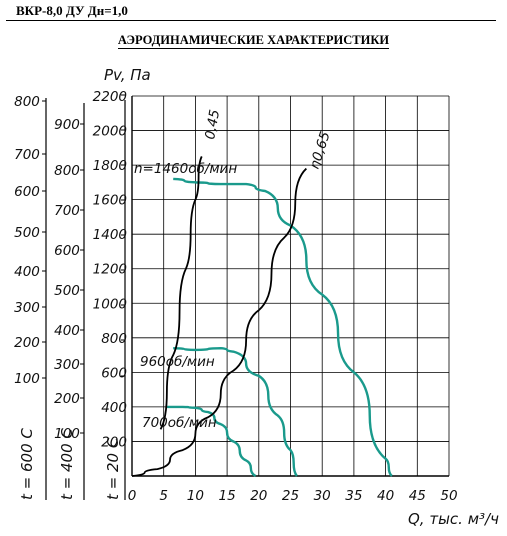  Describe the element at coordinates (290, 496) in the screenshot. I see `x-tick-label: 25` at that location.